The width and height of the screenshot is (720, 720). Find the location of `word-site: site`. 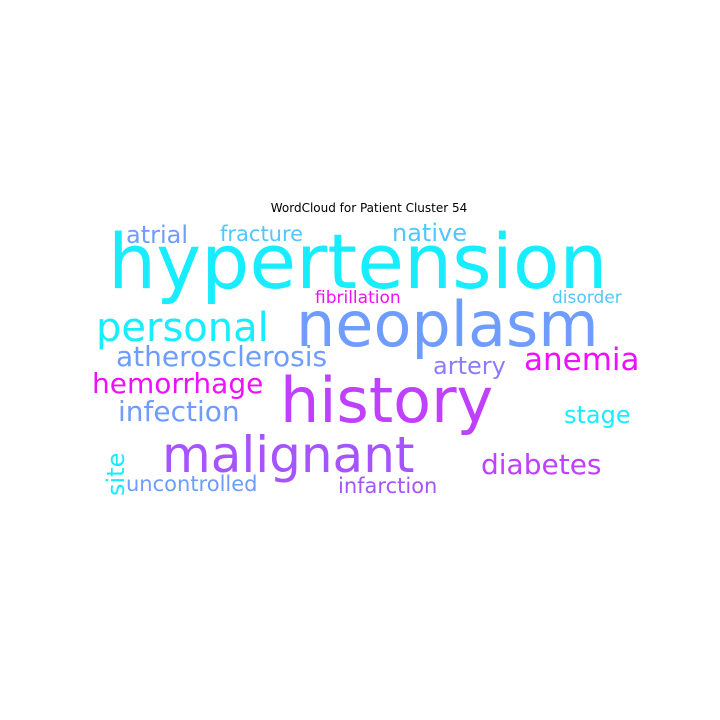

word-site: site is located at coordinates (116, 474).